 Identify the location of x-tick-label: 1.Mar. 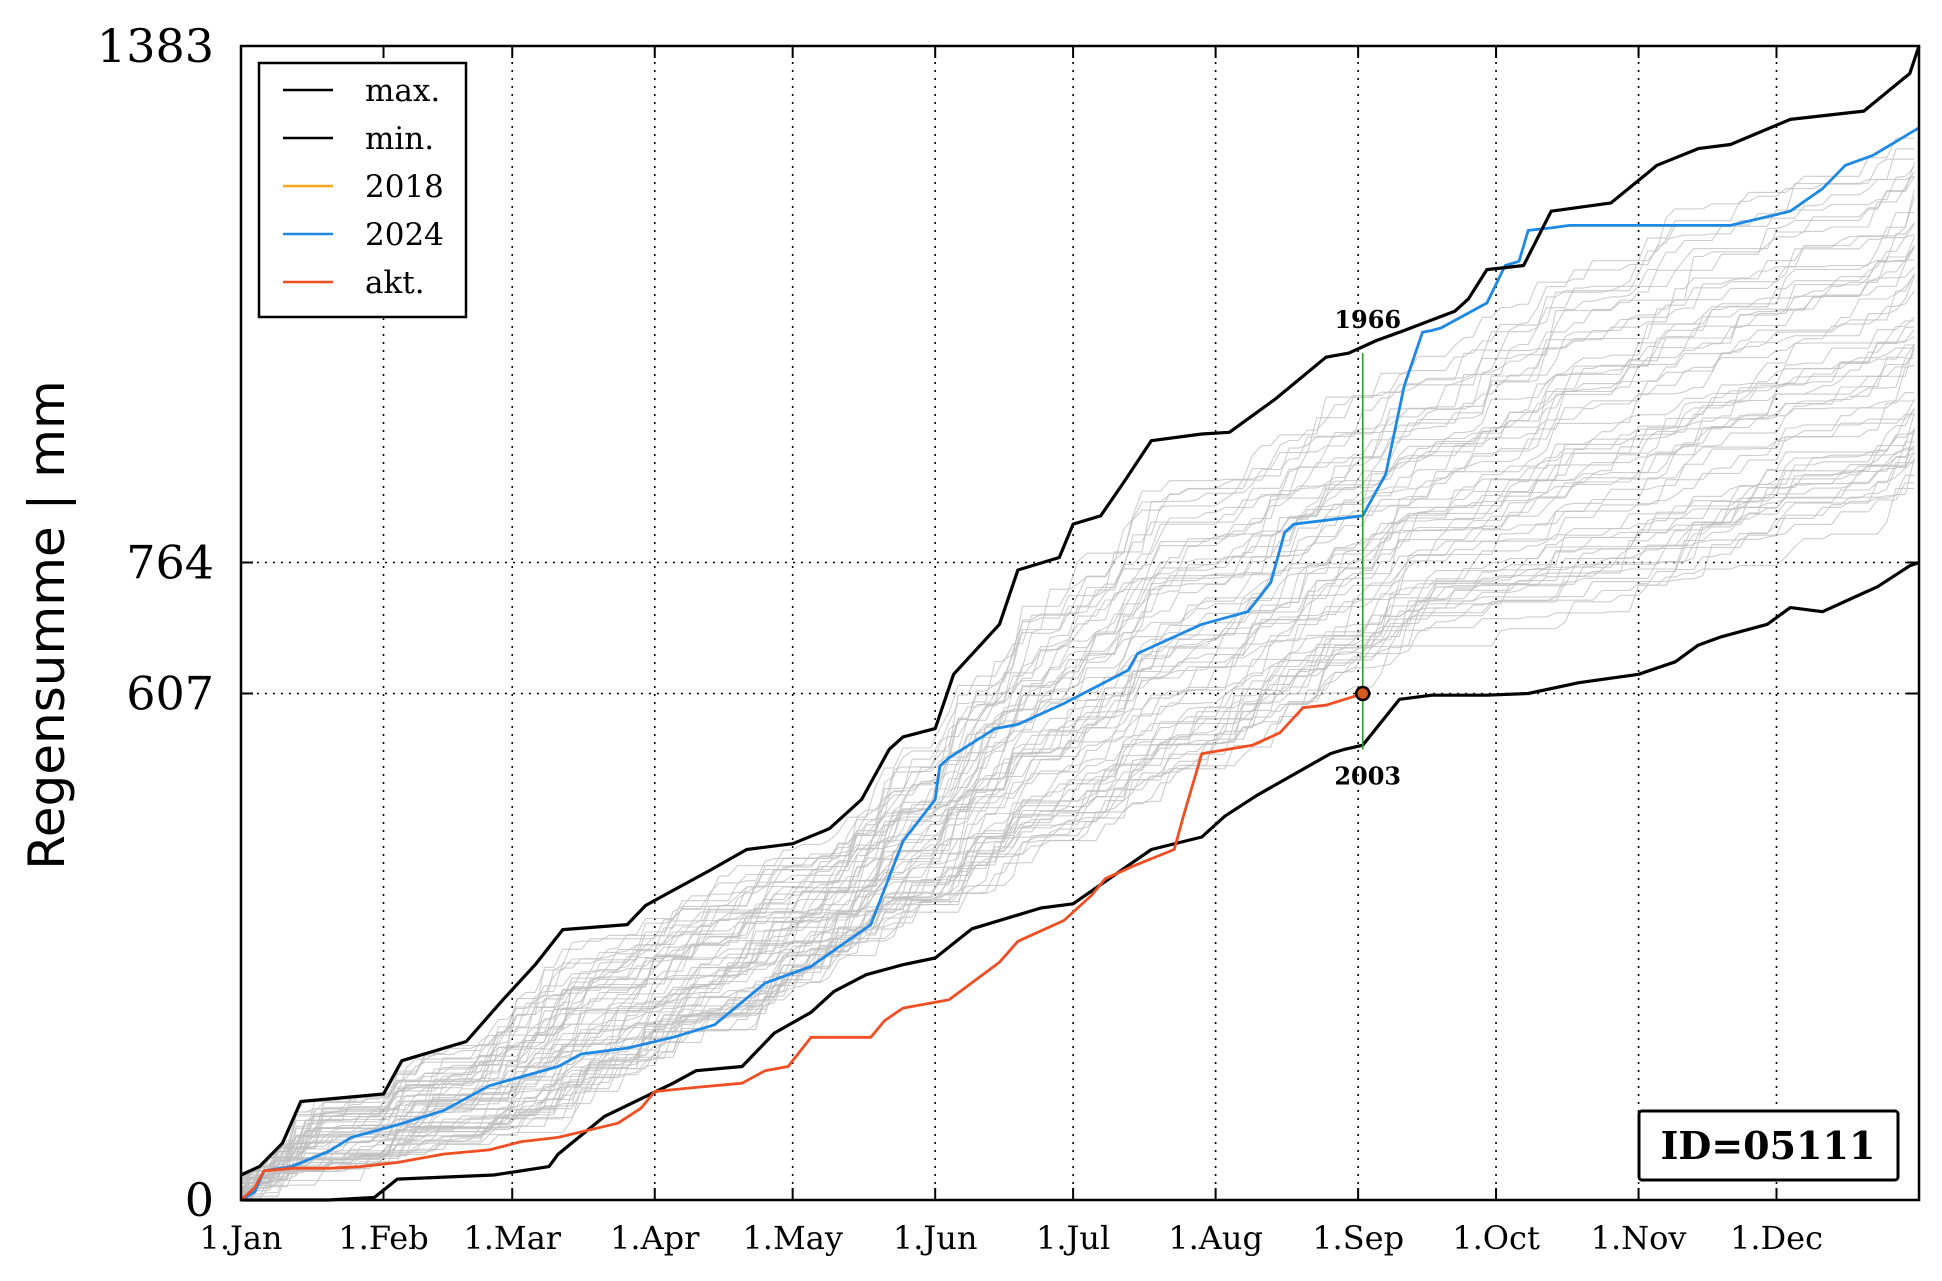
(512, 1238).